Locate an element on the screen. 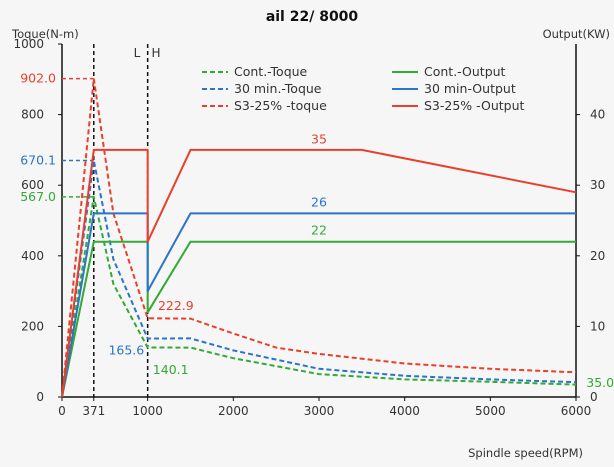  legend-label: 30 min-Output is located at coordinates (470, 88).